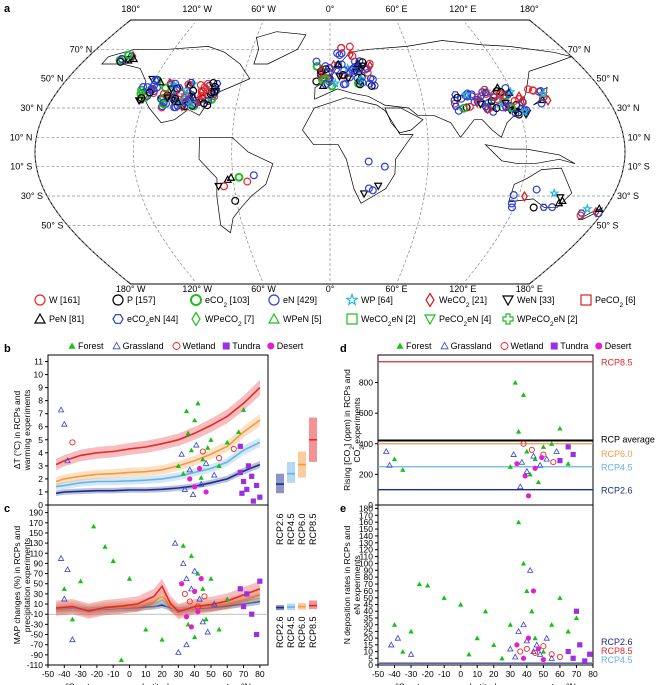 The width and height of the screenshot is (660, 685). Describe the element at coordinates (378, 674) in the screenshot. I see `x-tick-label: -50` at that location.